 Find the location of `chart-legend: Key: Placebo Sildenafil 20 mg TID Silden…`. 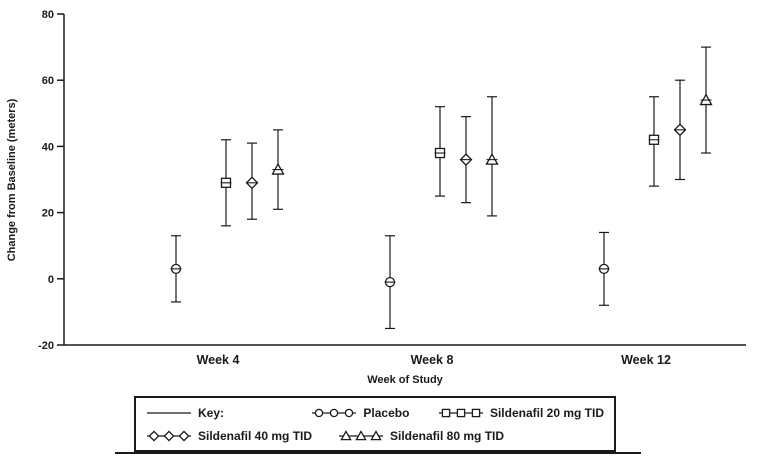

chart-legend: Key: Placebo Sildenafil 20 mg TID Silden… is located at coordinates (375, 424).